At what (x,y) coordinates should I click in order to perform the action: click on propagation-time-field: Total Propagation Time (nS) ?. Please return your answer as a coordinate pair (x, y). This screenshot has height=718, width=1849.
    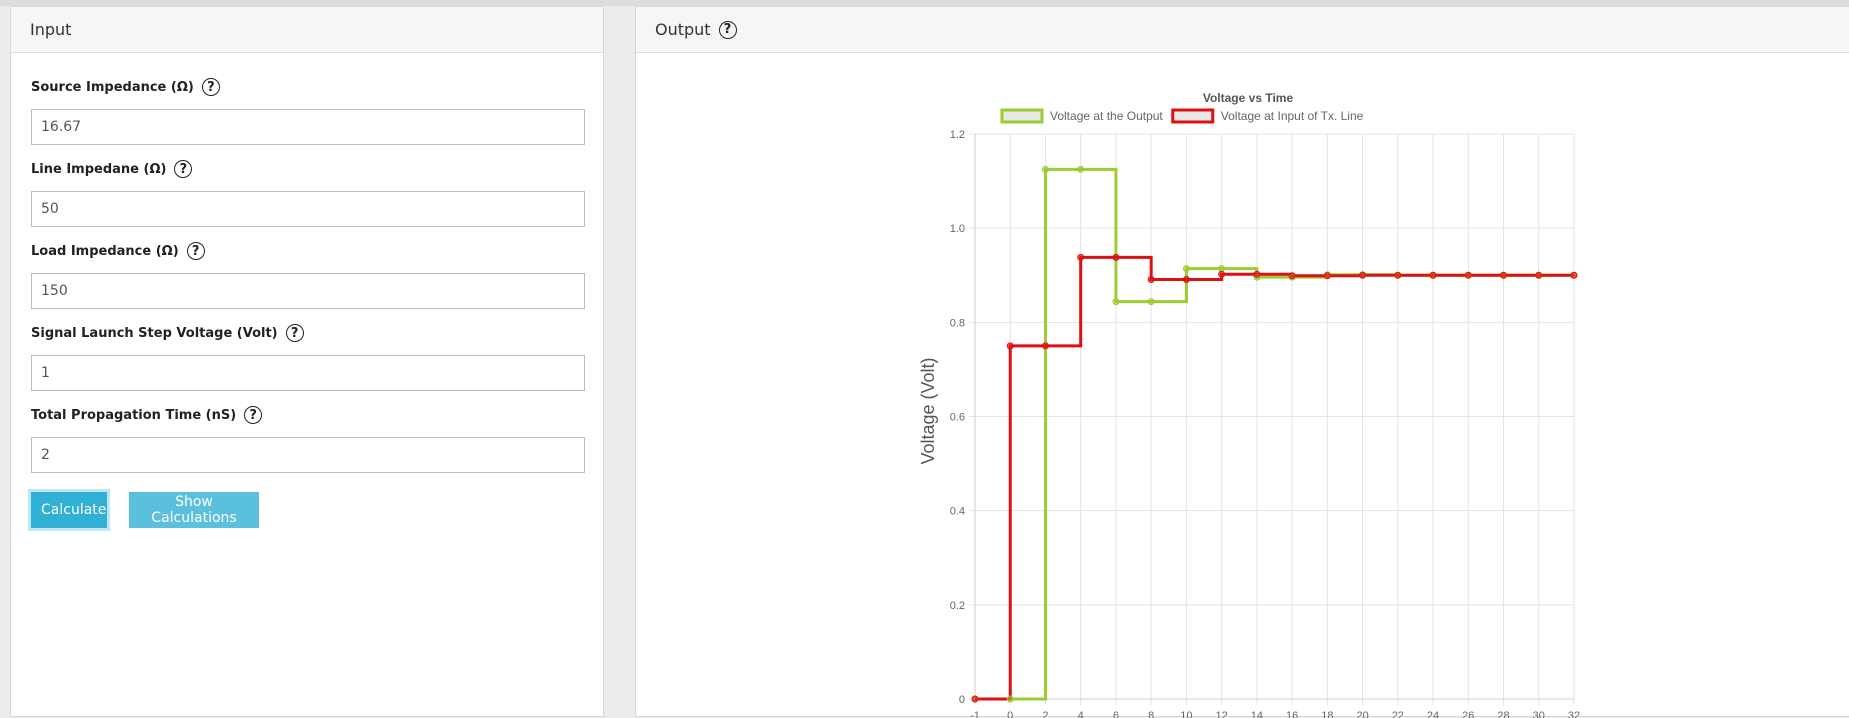
    Looking at the image, I should click on (313, 438).